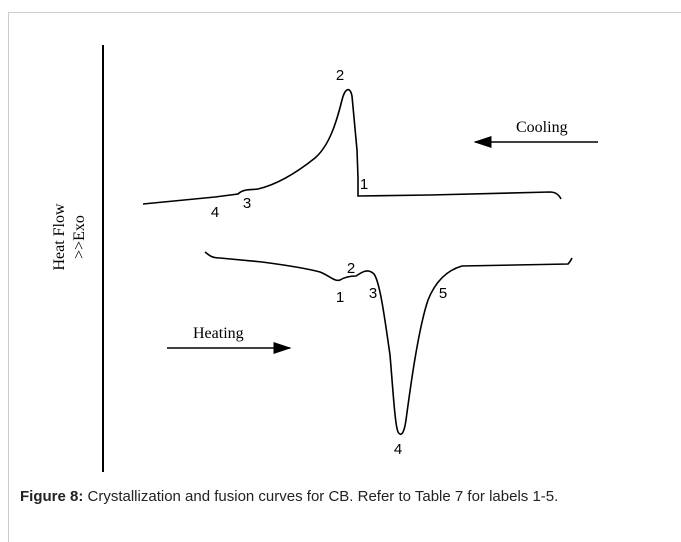 This screenshot has height=542, width=681. What do you see at coordinates (52, 496) in the screenshot?
I see `caption-label: Figure 8:` at bounding box center [52, 496].